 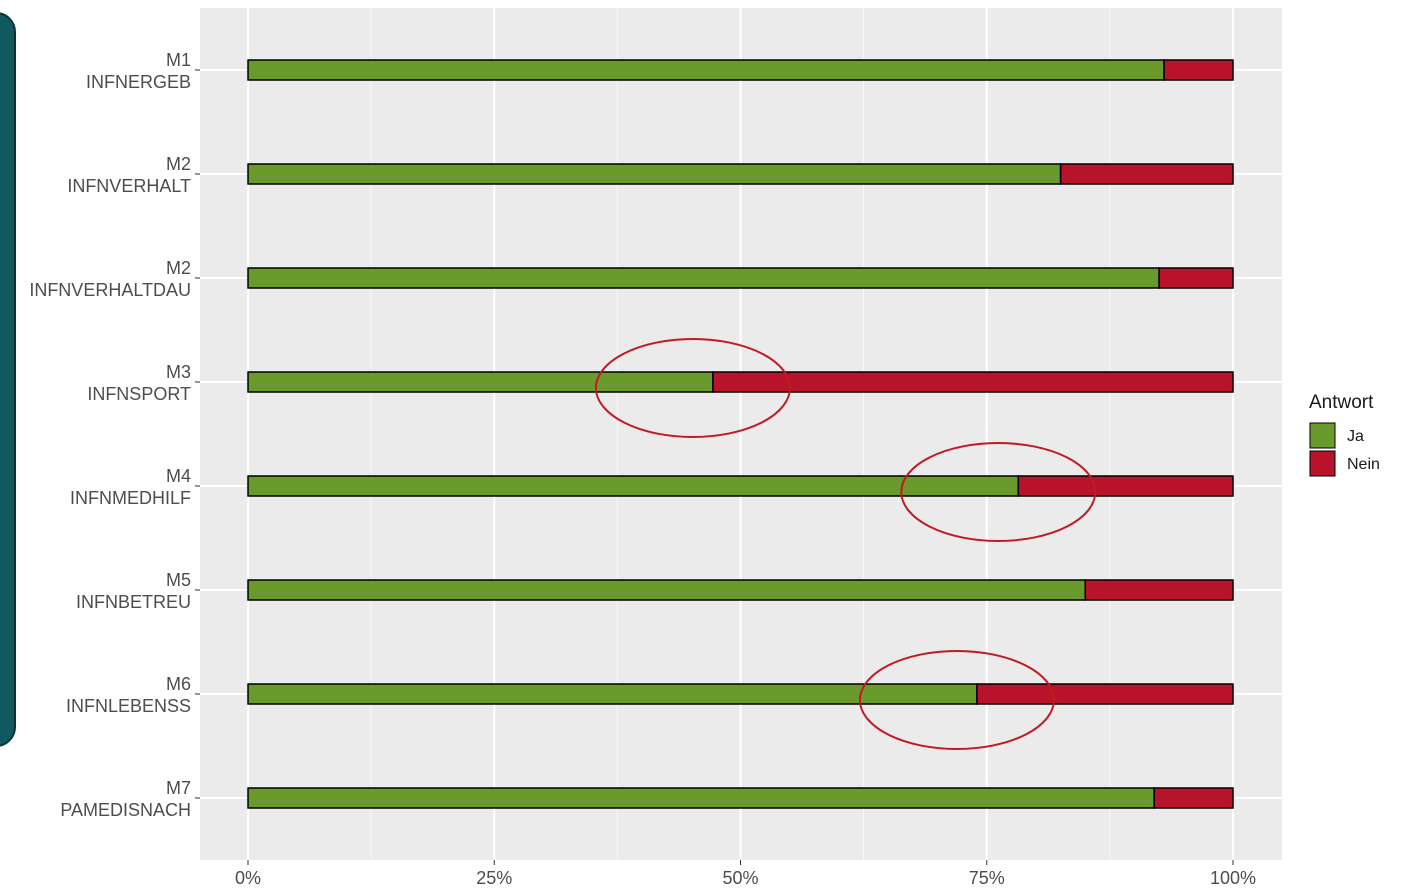 I want to click on legend-label-nein: Nein, so click(x=1363, y=464).